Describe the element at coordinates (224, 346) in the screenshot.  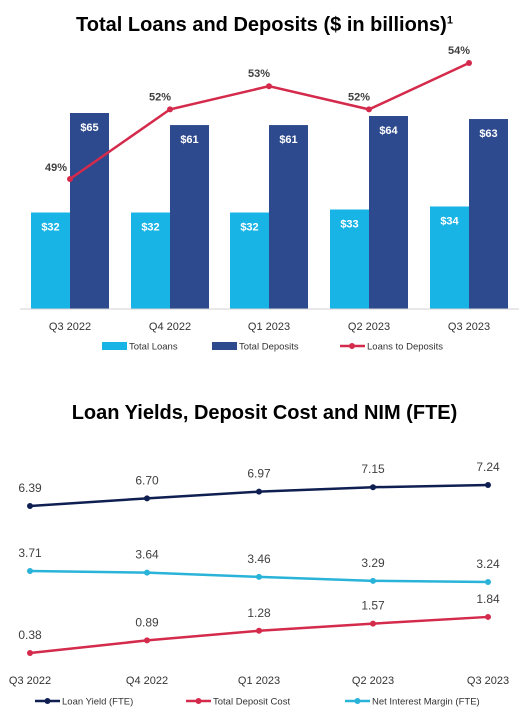
I see `legend-swatch-deposits` at that location.